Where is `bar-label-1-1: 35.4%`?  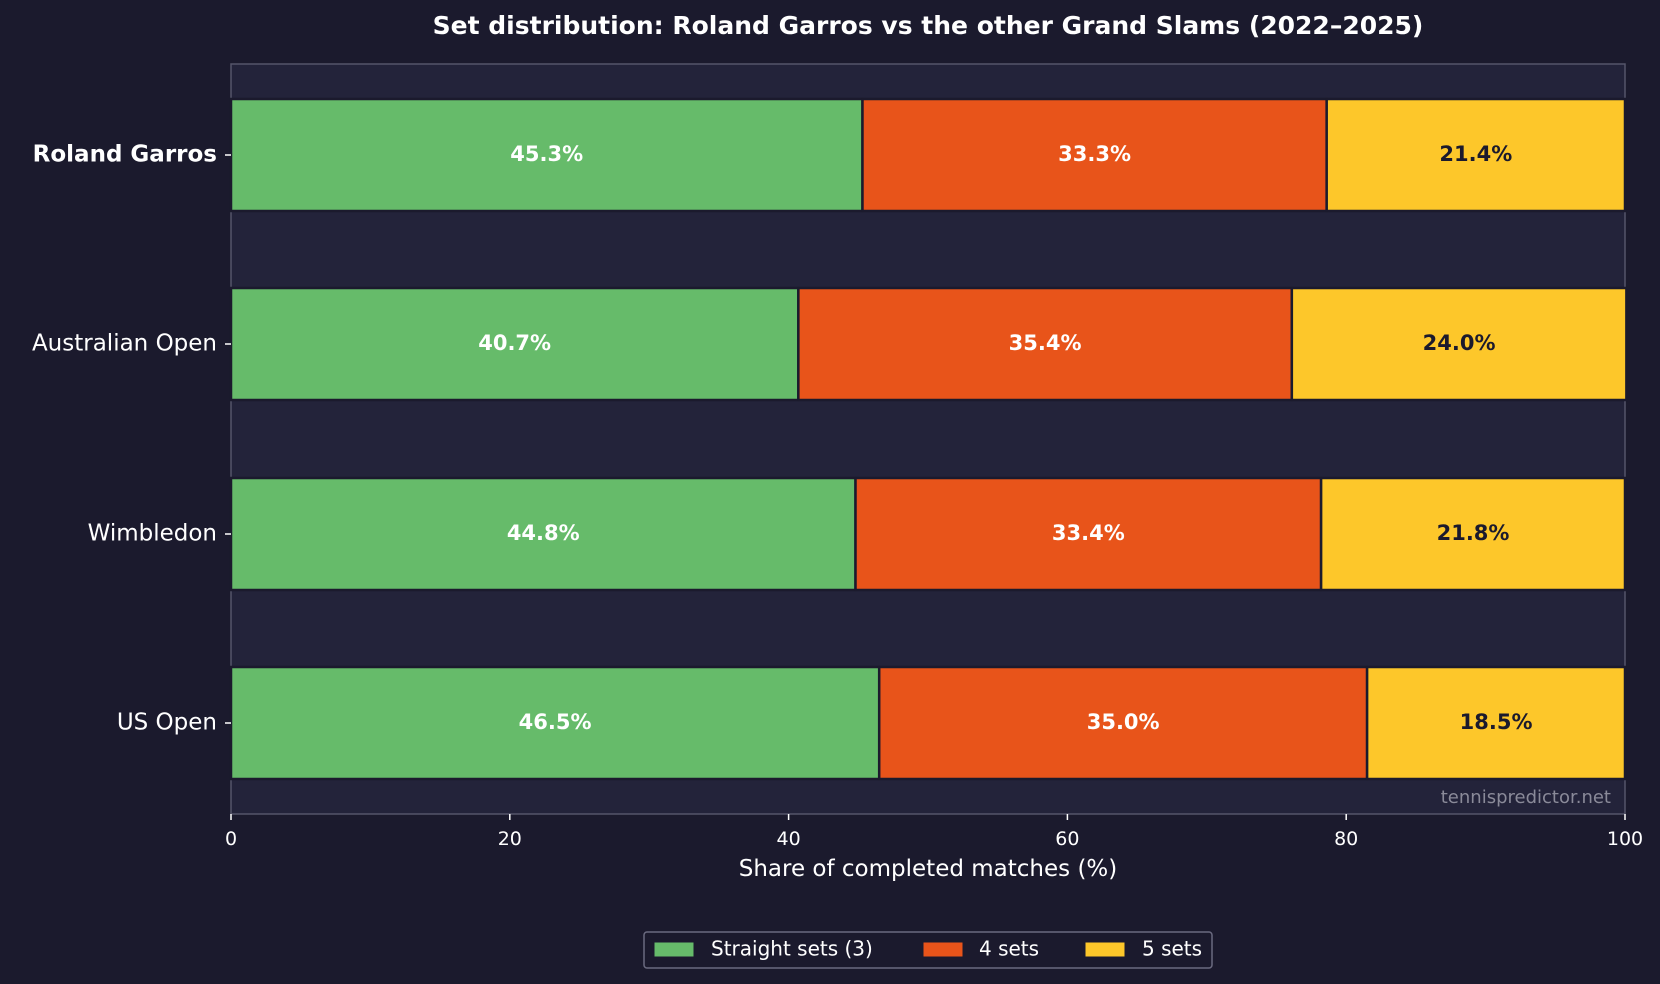 bar-label-1-1: 35.4% is located at coordinates (1045, 343).